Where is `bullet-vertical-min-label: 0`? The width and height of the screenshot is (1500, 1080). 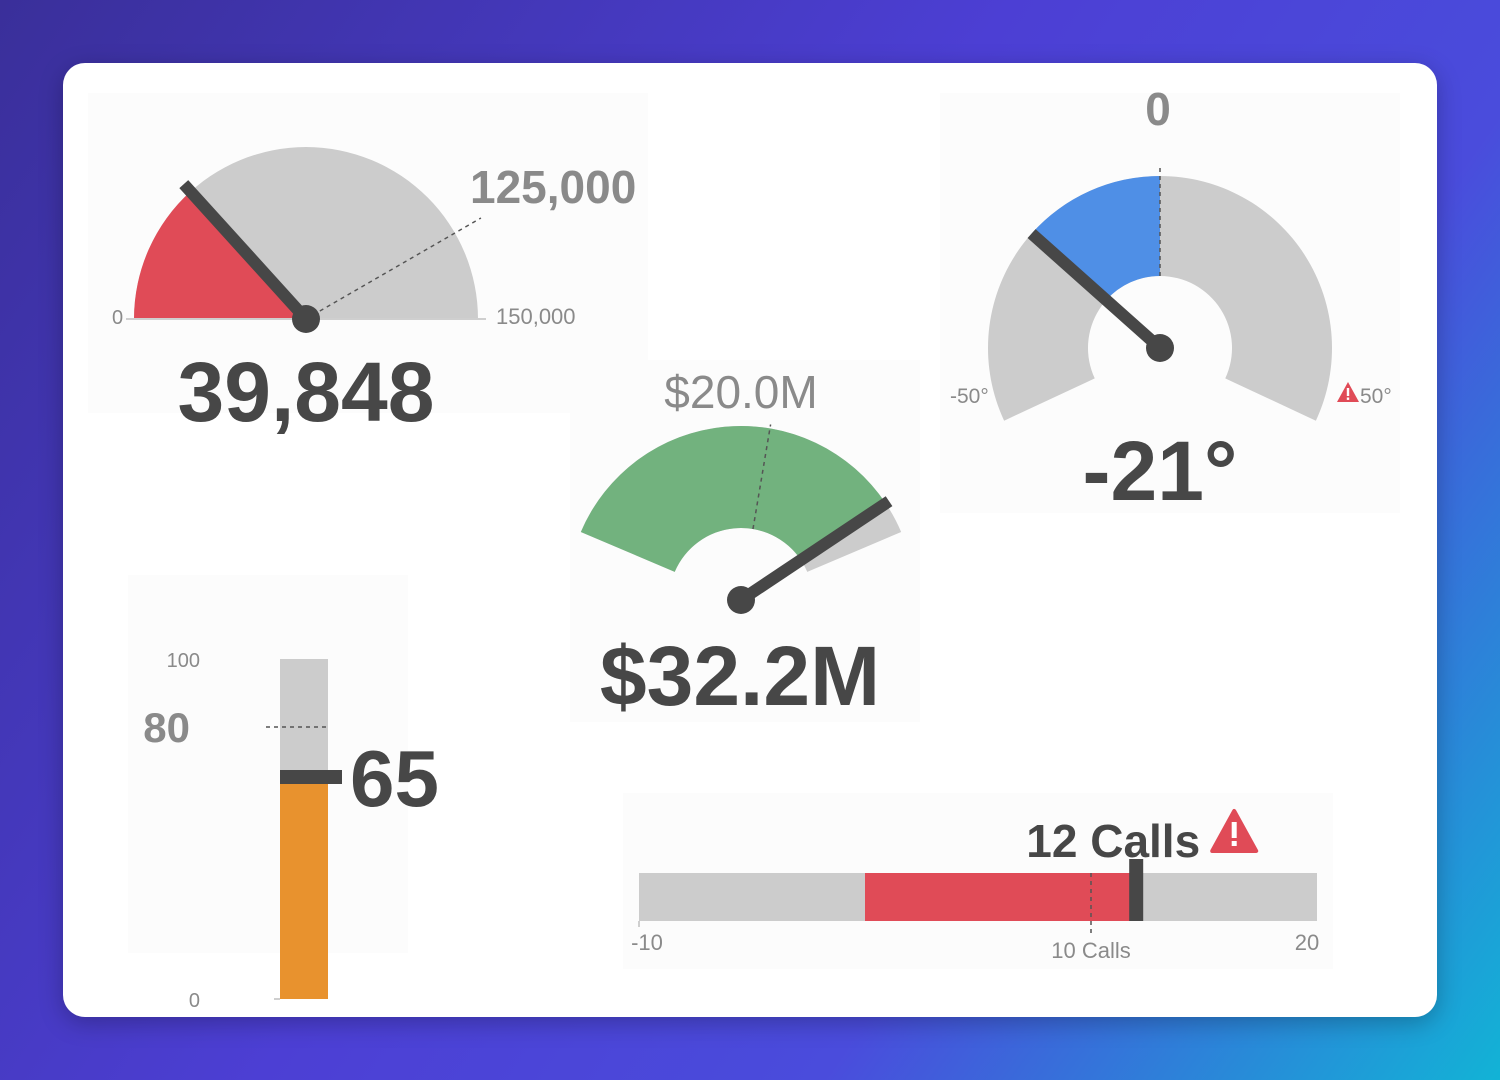
bullet-vertical-min-label: 0 is located at coordinates (194, 1001).